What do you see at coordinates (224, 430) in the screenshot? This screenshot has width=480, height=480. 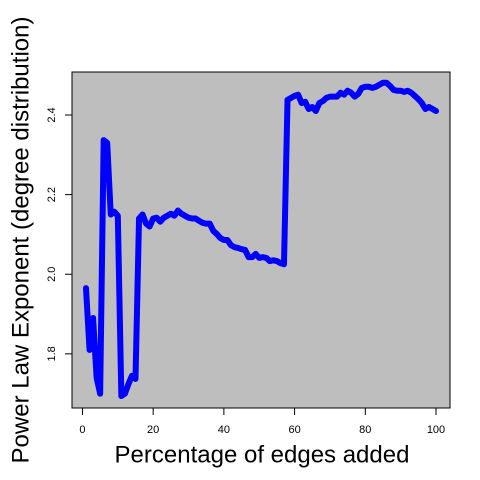 I see `x-tick-label: 40` at bounding box center [224, 430].